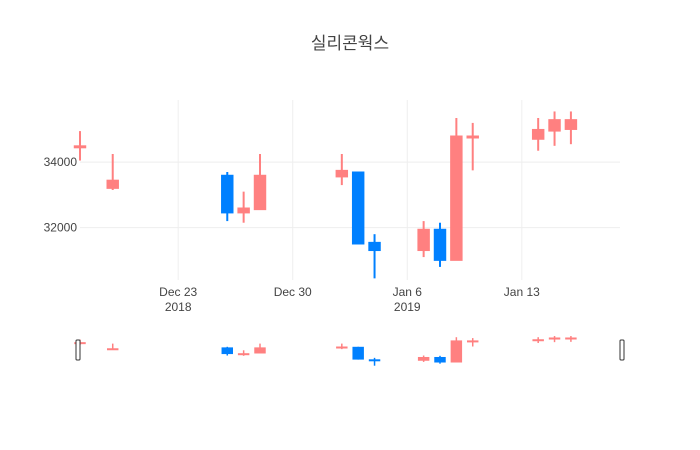 The width and height of the screenshot is (700, 450). I want to click on x-tick-label: Jan 6, so click(408, 292).